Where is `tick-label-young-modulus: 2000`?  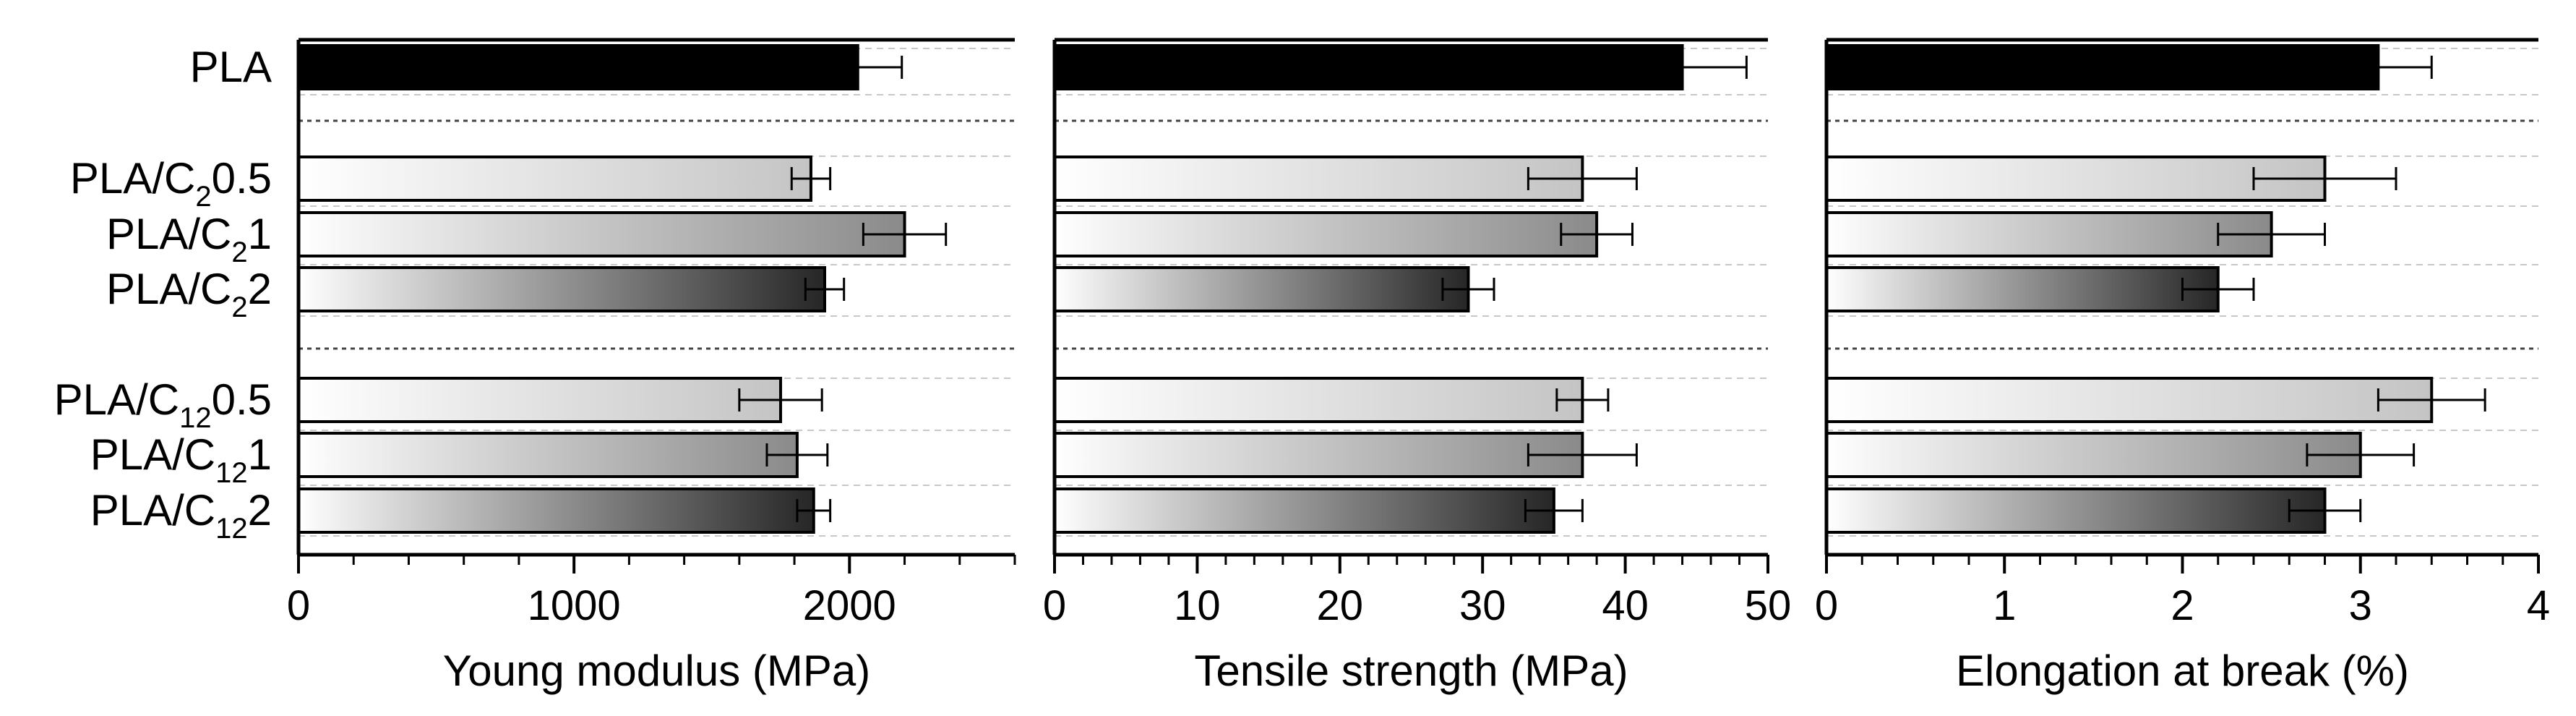 tick-label-young-modulus: 2000 is located at coordinates (850, 605).